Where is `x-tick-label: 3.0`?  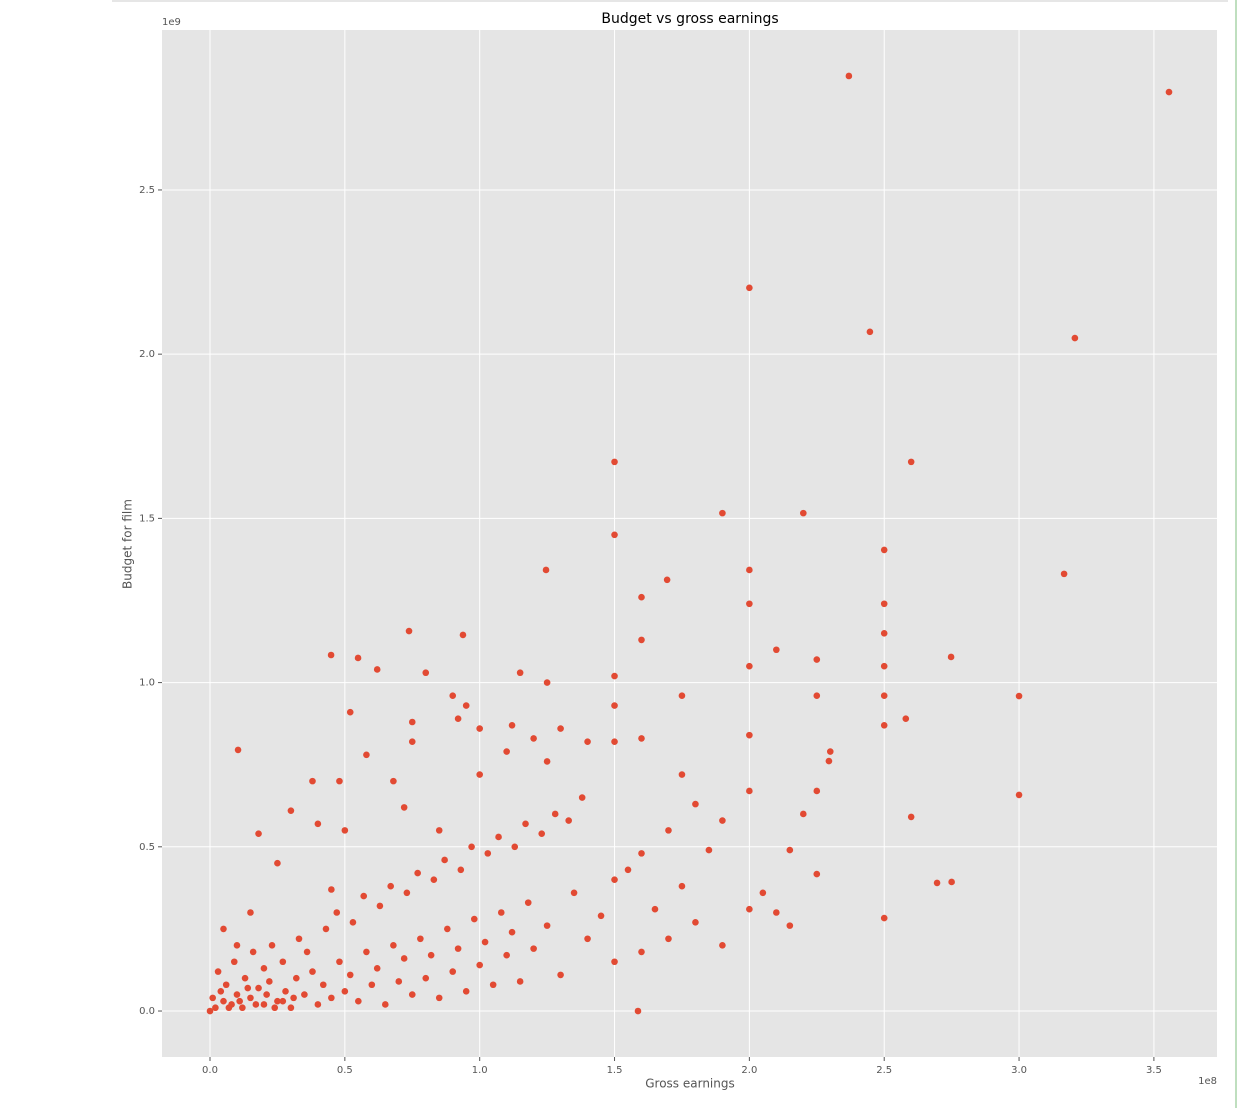
x-tick-label: 3.0 is located at coordinates (1019, 1070).